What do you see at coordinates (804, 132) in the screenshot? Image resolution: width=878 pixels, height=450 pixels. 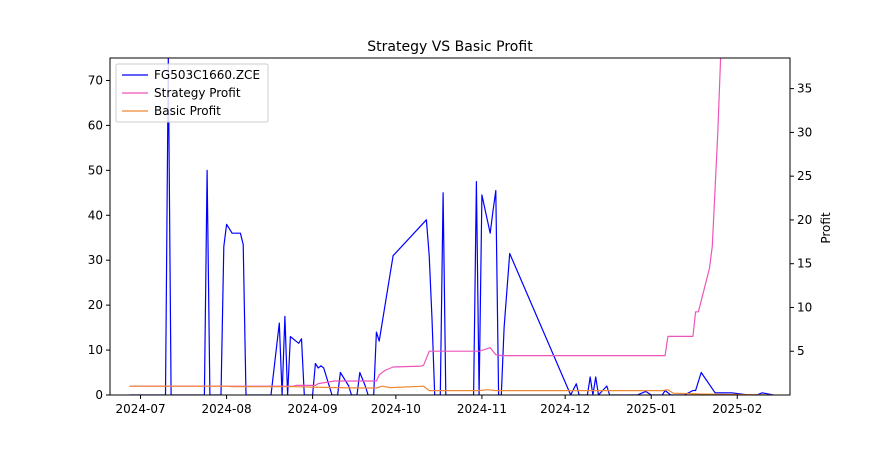 I see `right-y-tick-label: 30` at bounding box center [804, 132].